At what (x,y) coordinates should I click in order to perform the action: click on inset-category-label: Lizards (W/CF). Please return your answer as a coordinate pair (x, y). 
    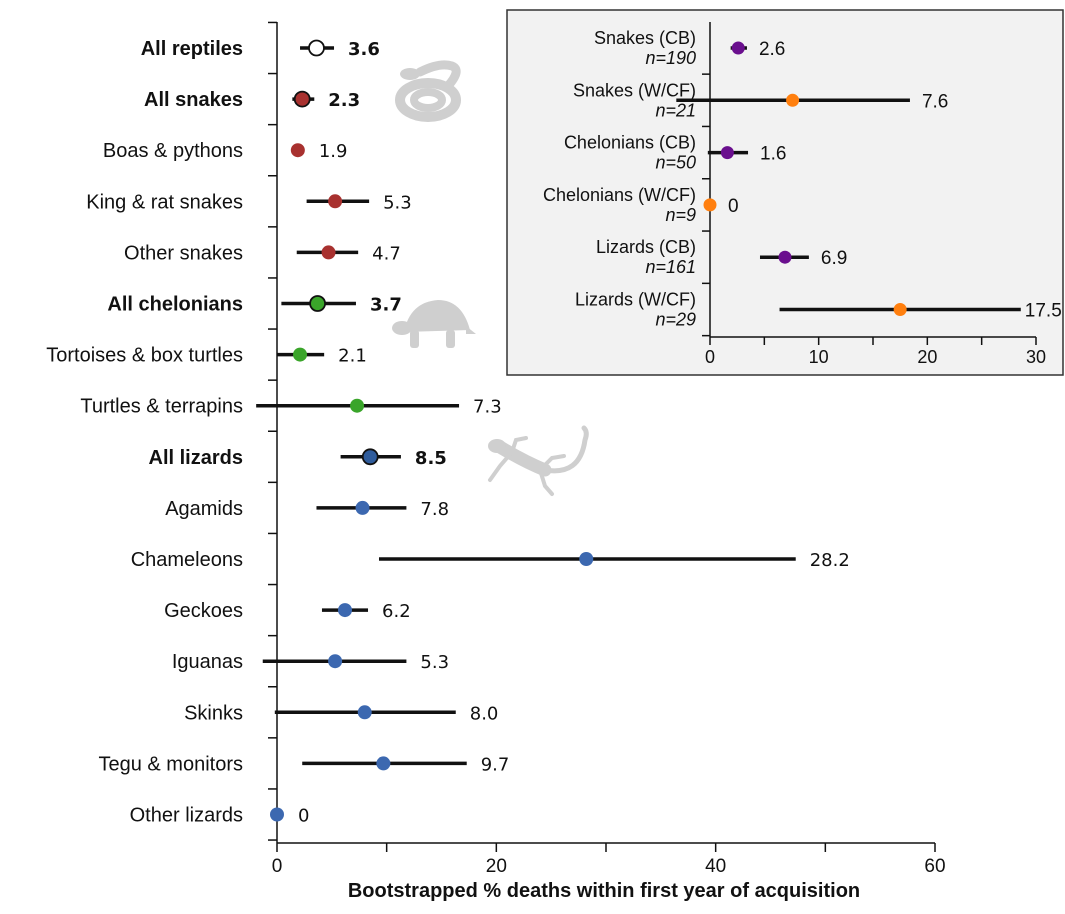
    Looking at the image, I should click on (635, 300).